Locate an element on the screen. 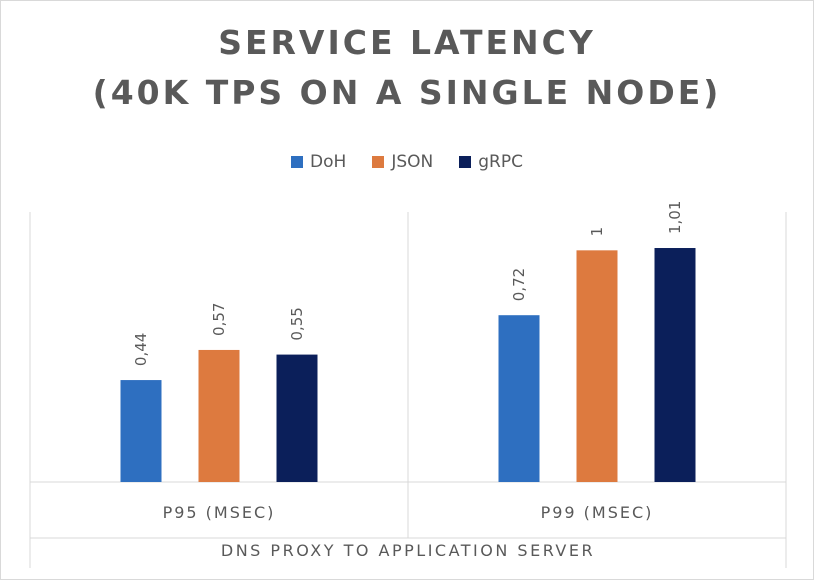  legend-swatch-grpc is located at coordinates (465, 162).